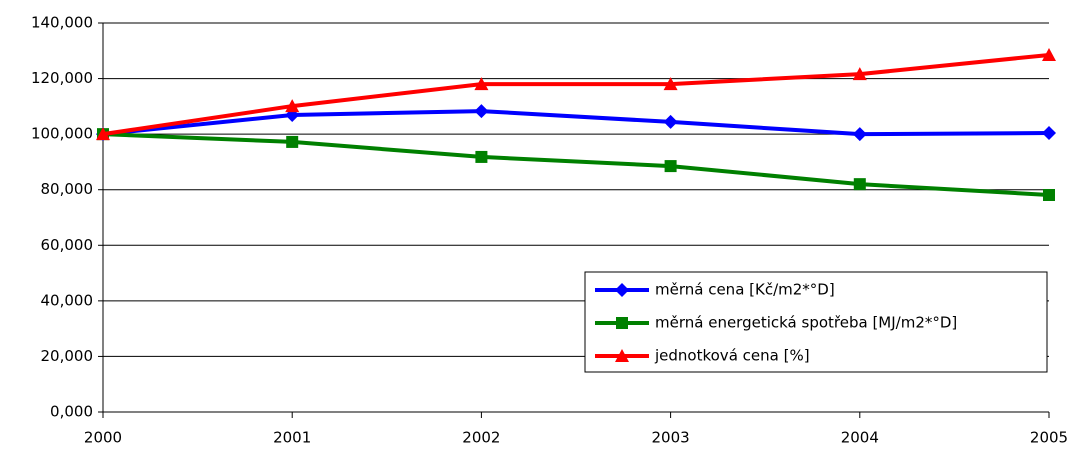 The image size is (1074, 450). Describe the element at coordinates (732, 356) in the screenshot. I see `legend-label: jednotková cena [%]` at that location.